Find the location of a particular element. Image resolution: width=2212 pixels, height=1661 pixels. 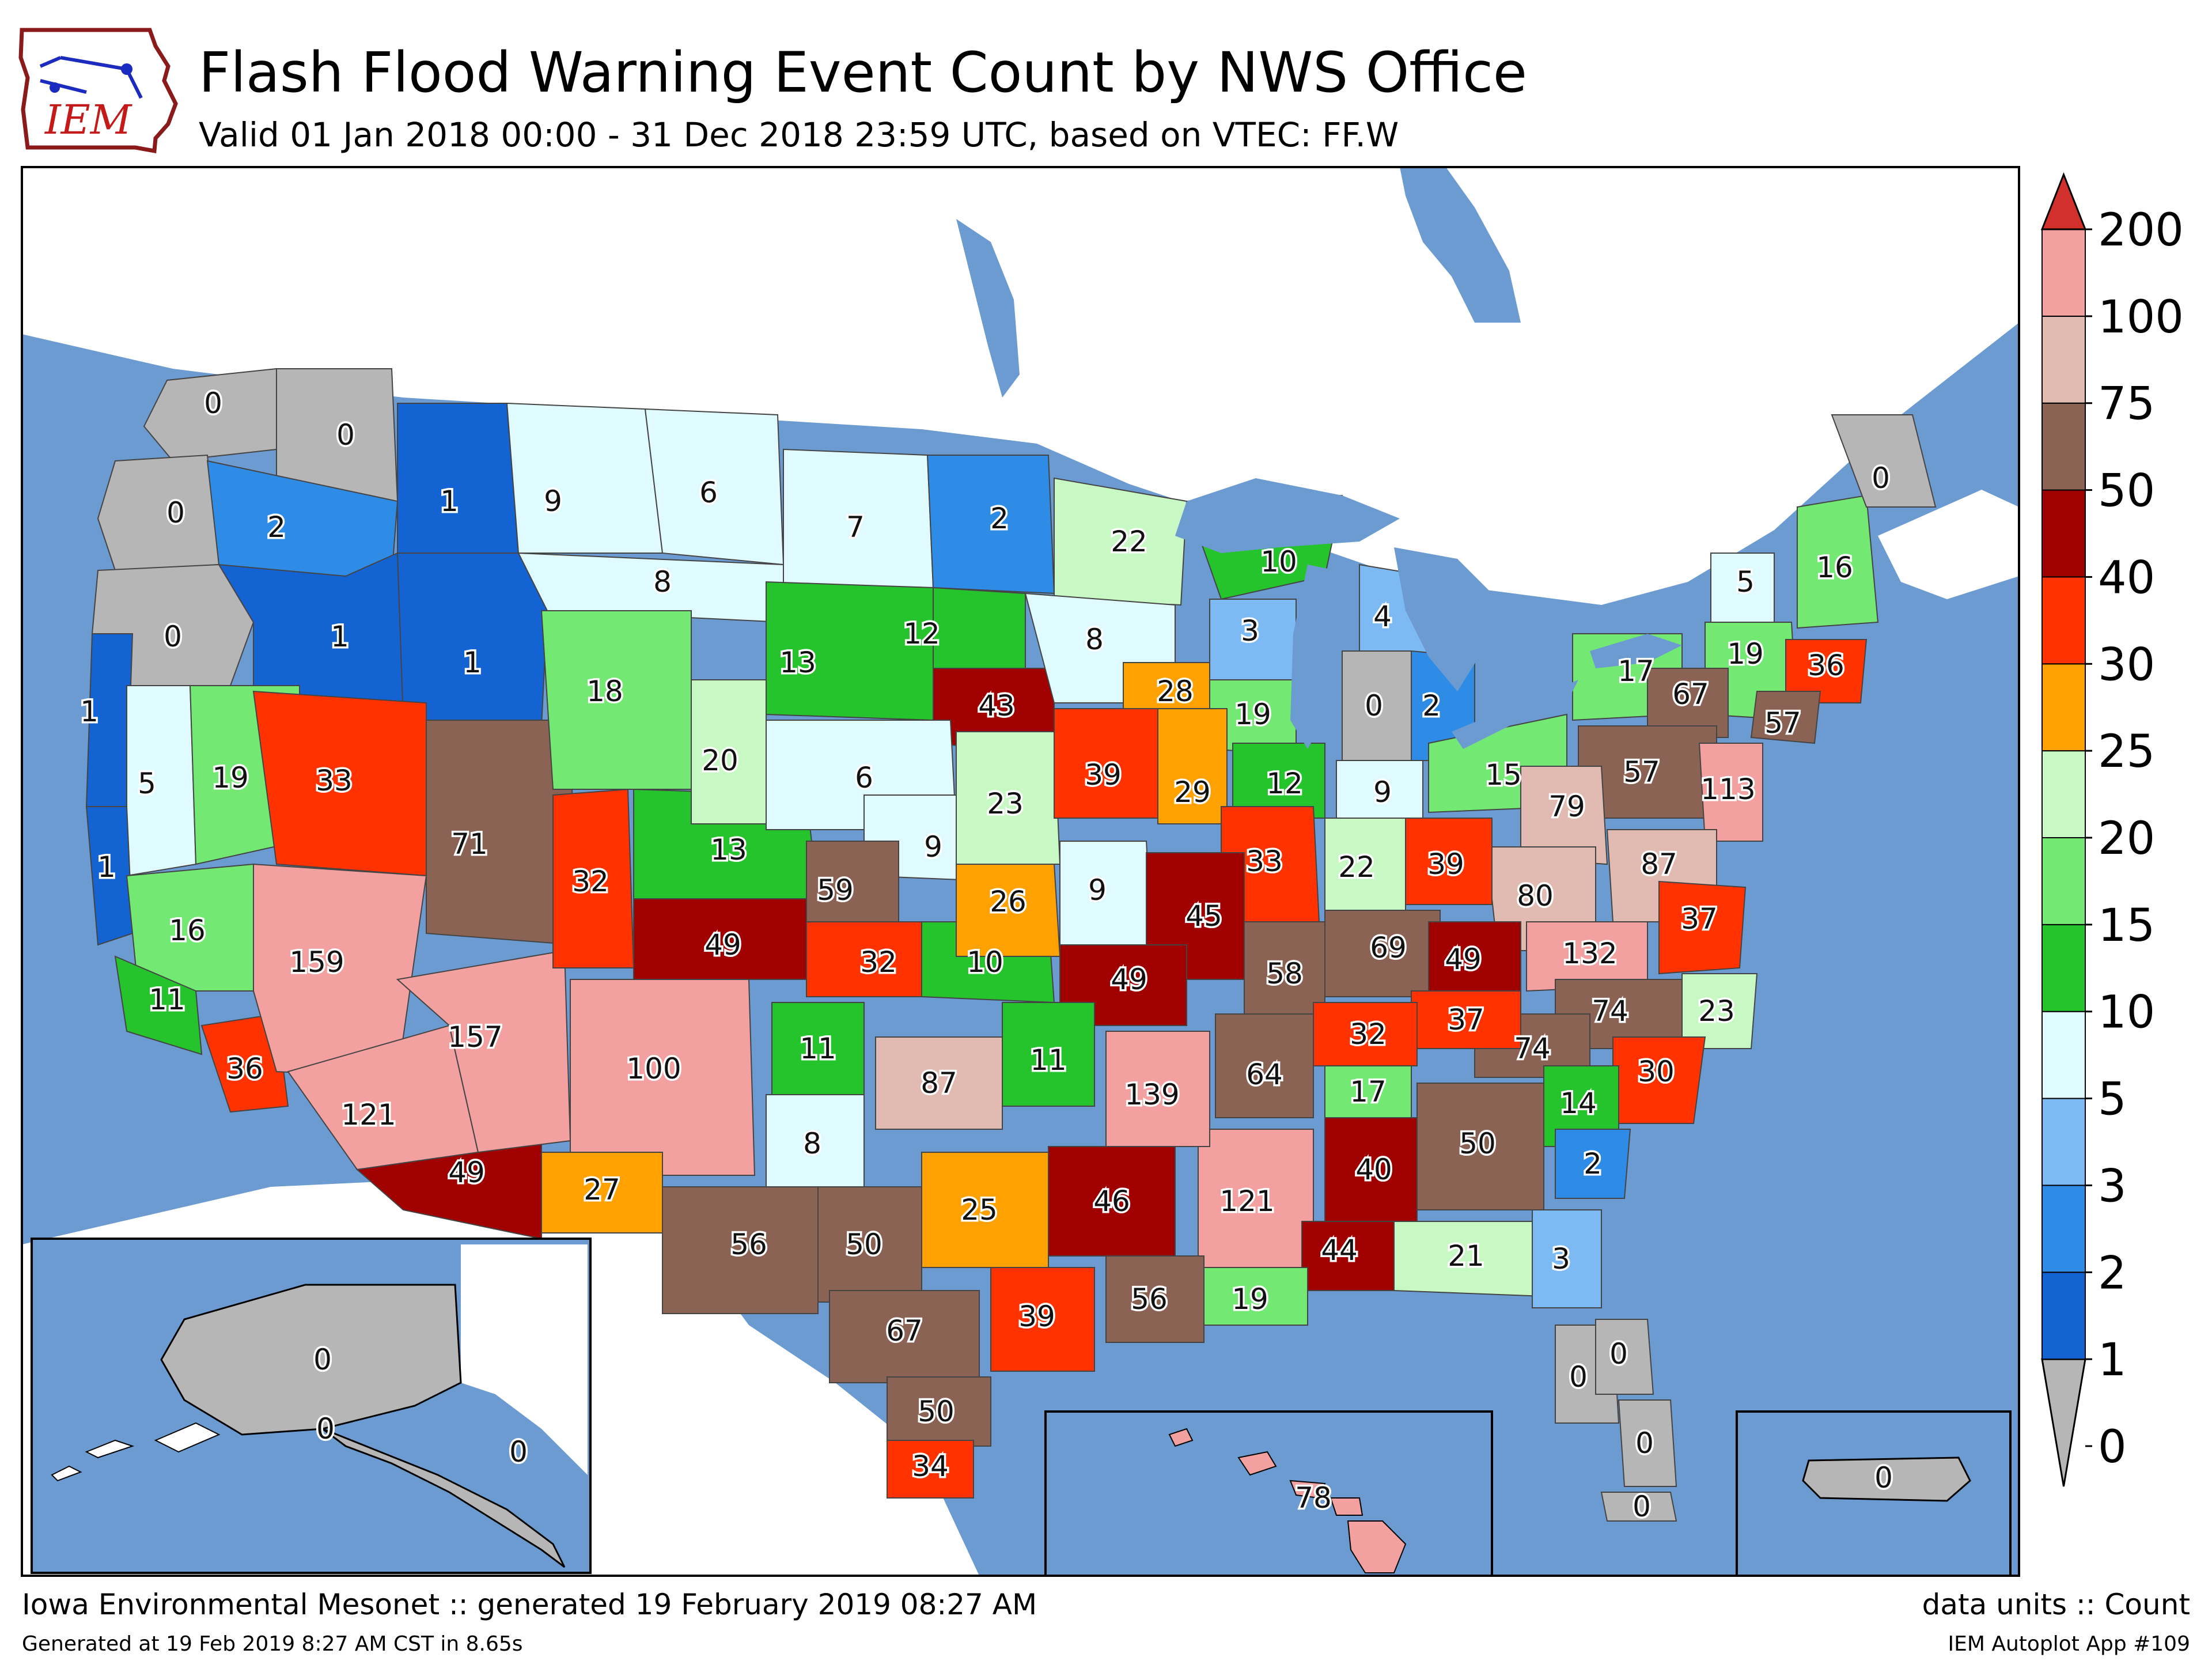

office-label-tae: 21 is located at coordinates (1466, 1256).